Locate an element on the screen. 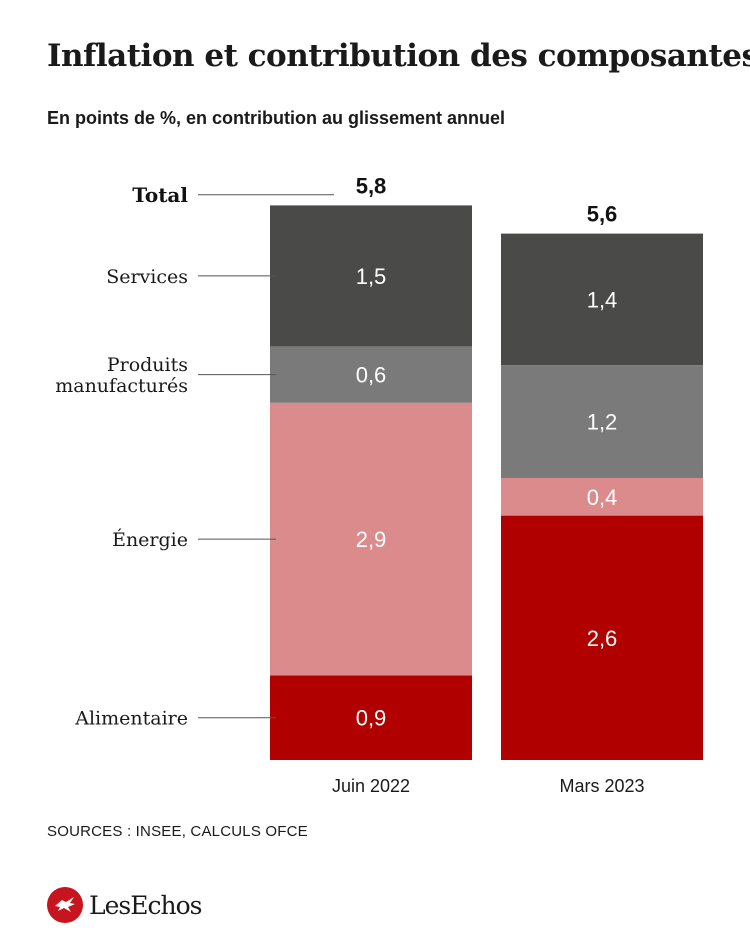 This screenshot has width=750, height=938. total-value-label: 5,8 is located at coordinates (371, 185).